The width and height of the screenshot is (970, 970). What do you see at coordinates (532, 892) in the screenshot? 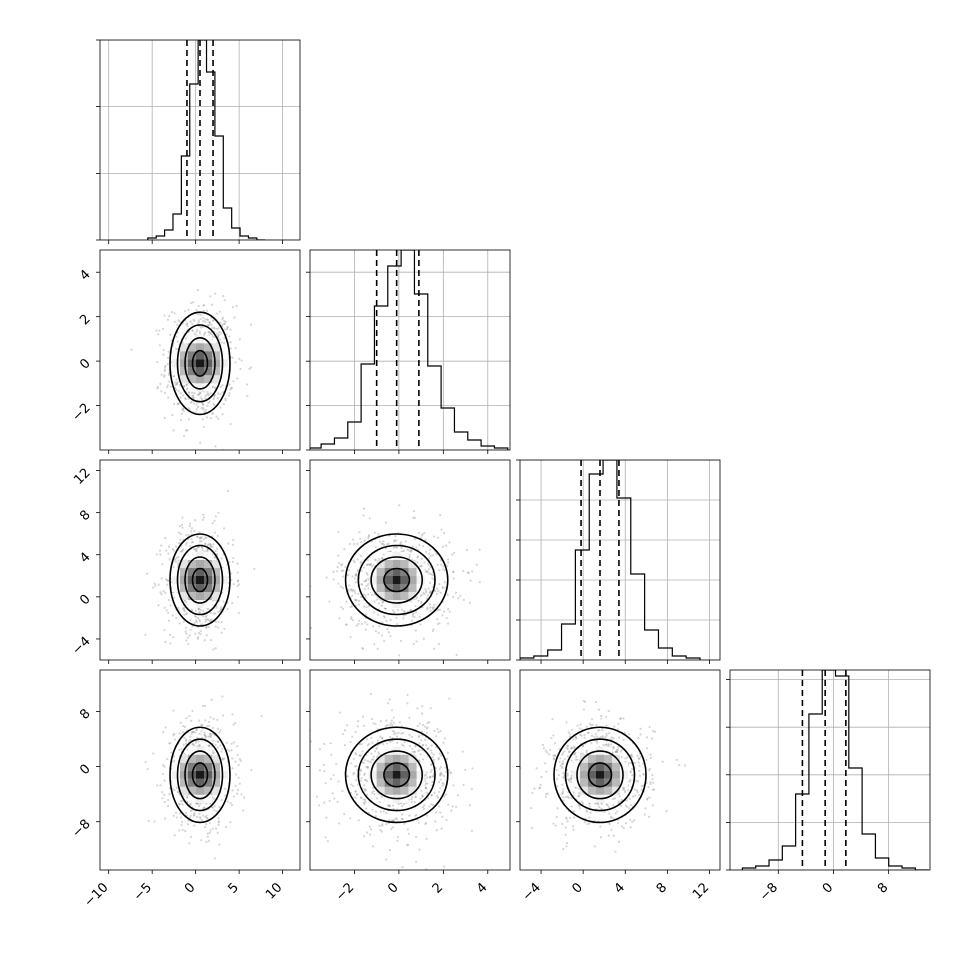
I see `x-tick-label: −4` at bounding box center [532, 892].